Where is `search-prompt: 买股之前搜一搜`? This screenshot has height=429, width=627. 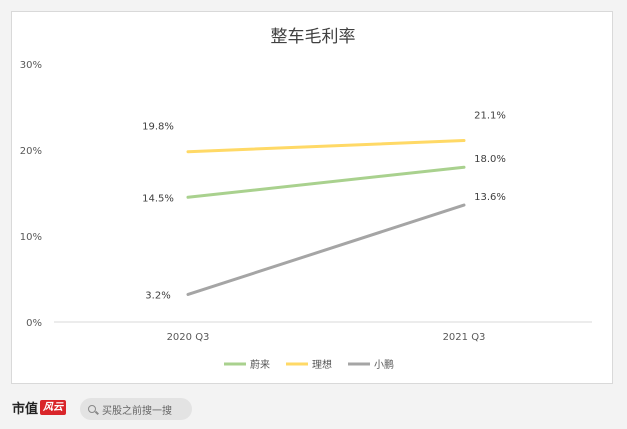
search-prompt: 买股之前搜一搜 is located at coordinates (137, 411).